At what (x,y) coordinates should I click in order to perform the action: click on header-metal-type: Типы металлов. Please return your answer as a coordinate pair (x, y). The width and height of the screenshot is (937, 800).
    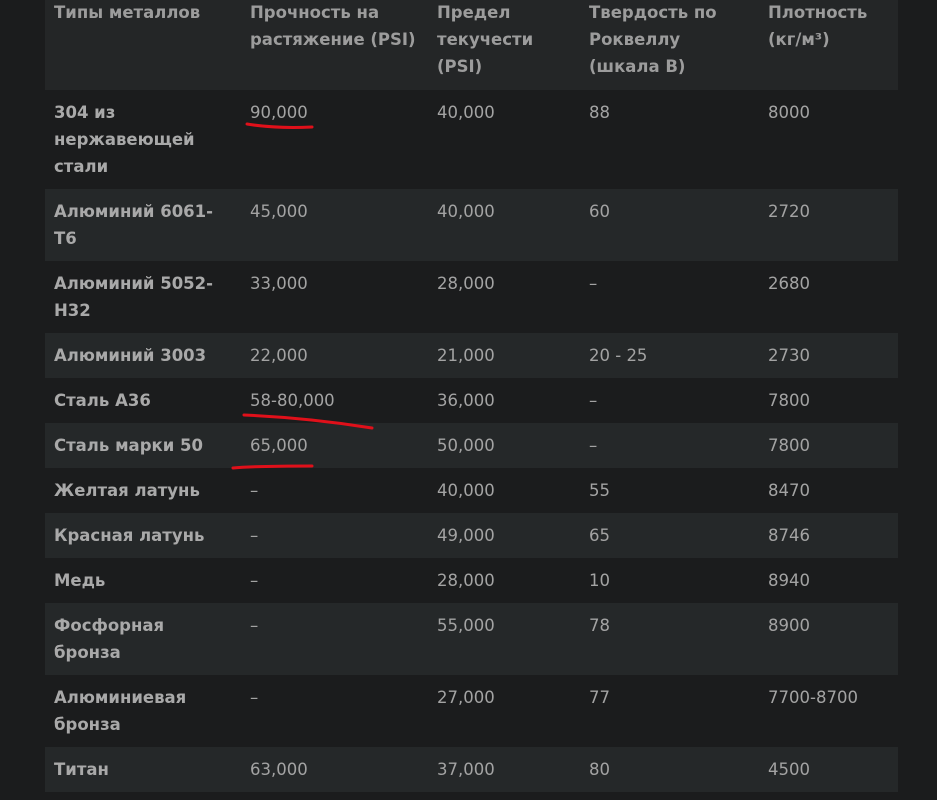
    Looking at the image, I should click on (143, 45).